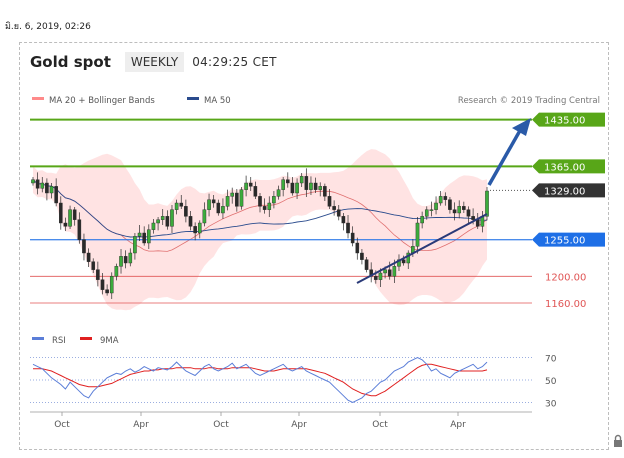  What do you see at coordinates (551, 382) in the screenshot?
I see `rsi-tick-label: 50` at bounding box center [551, 382].